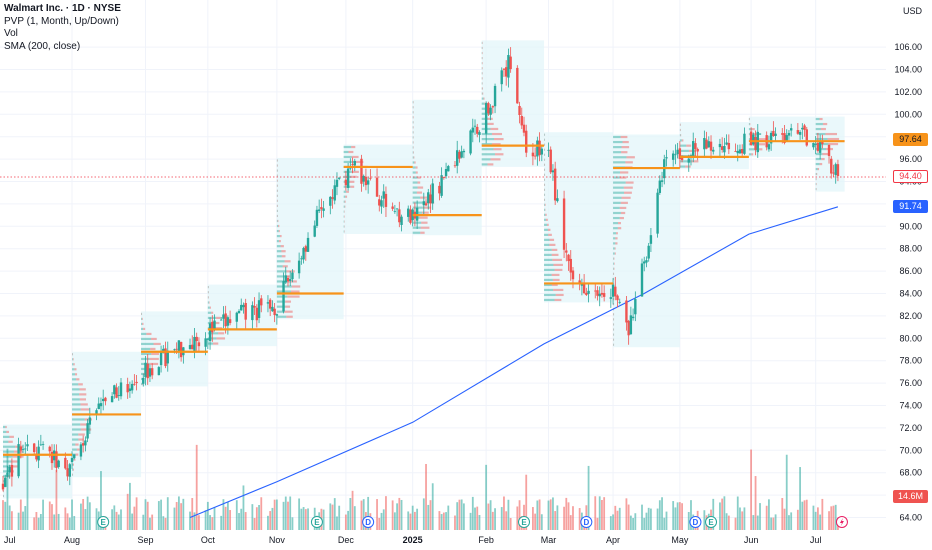  Describe the element at coordinates (62, 8) in the screenshot. I see `symbol-title: Walmart Inc. · 1D · NYSE` at that location.